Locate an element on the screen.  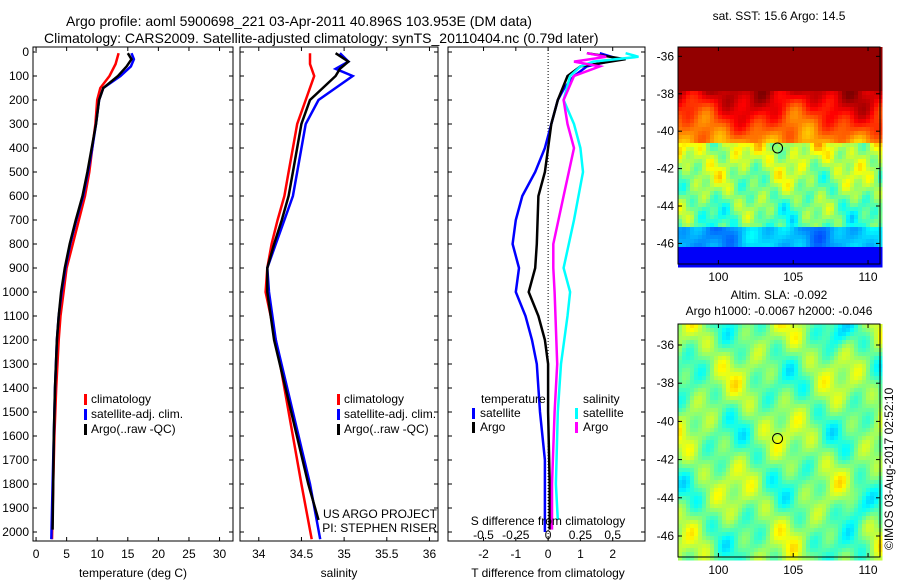
s-tick-label: 0.25 is located at coordinates (581, 535).